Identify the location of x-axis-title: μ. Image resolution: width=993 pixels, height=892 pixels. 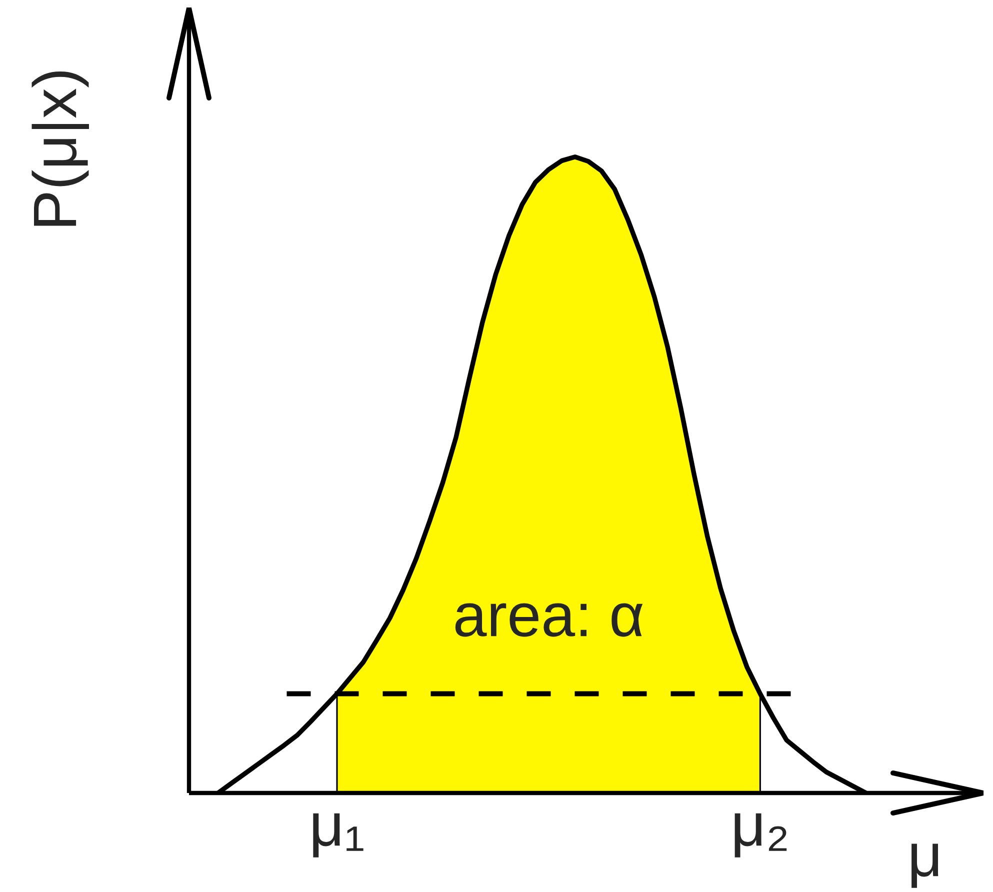
(925, 866).